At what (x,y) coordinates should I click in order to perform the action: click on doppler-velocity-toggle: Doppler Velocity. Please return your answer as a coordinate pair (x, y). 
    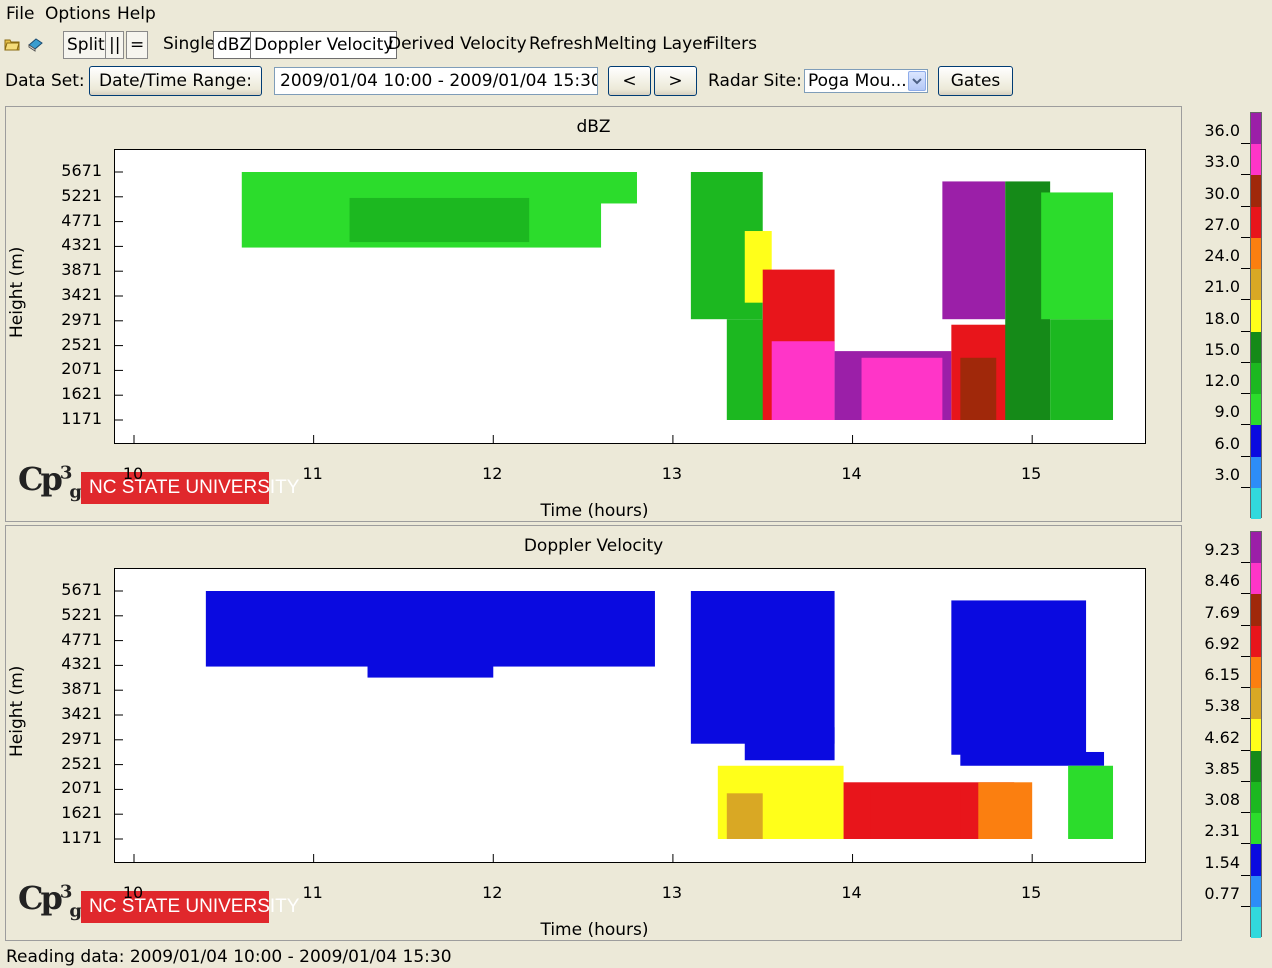
    Looking at the image, I should click on (324, 45).